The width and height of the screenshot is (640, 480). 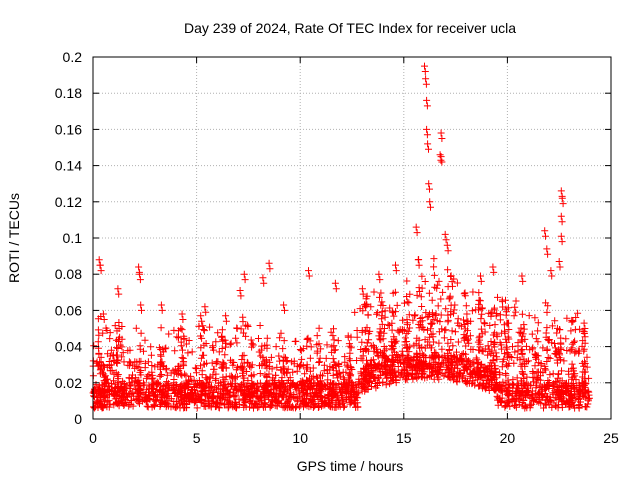 I want to click on y-tick-label: 0.16, so click(x=68, y=129).